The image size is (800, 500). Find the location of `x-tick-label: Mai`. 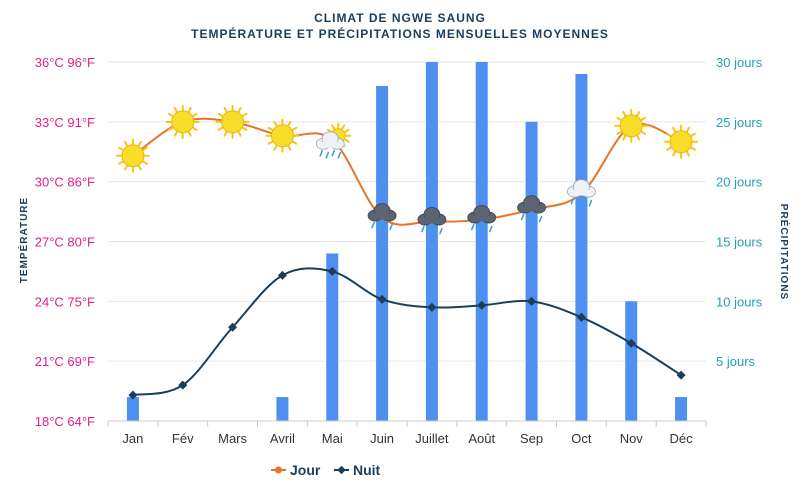

x-tick-label: Mai is located at coordinates (332, 438).